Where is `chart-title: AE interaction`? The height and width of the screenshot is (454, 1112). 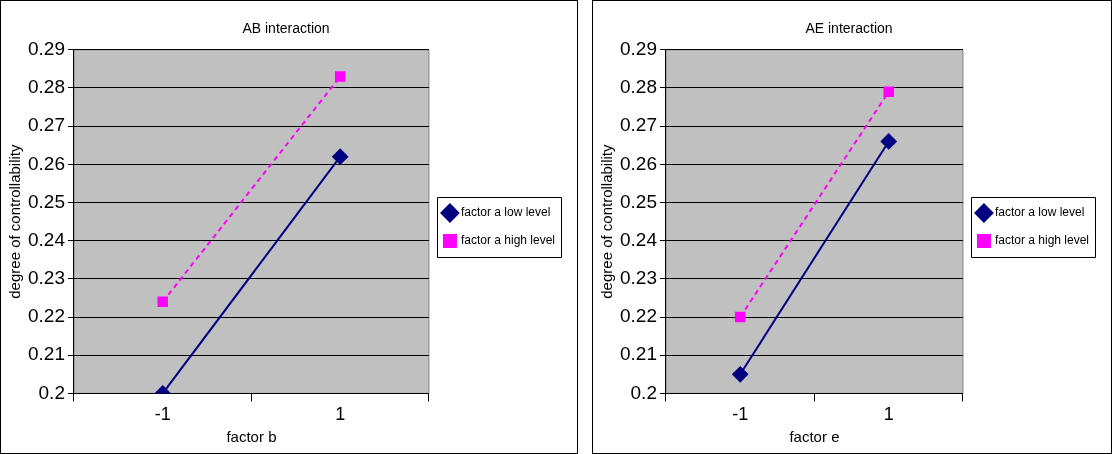 chart-title: AE interaction is located at coordinates (849, 28).